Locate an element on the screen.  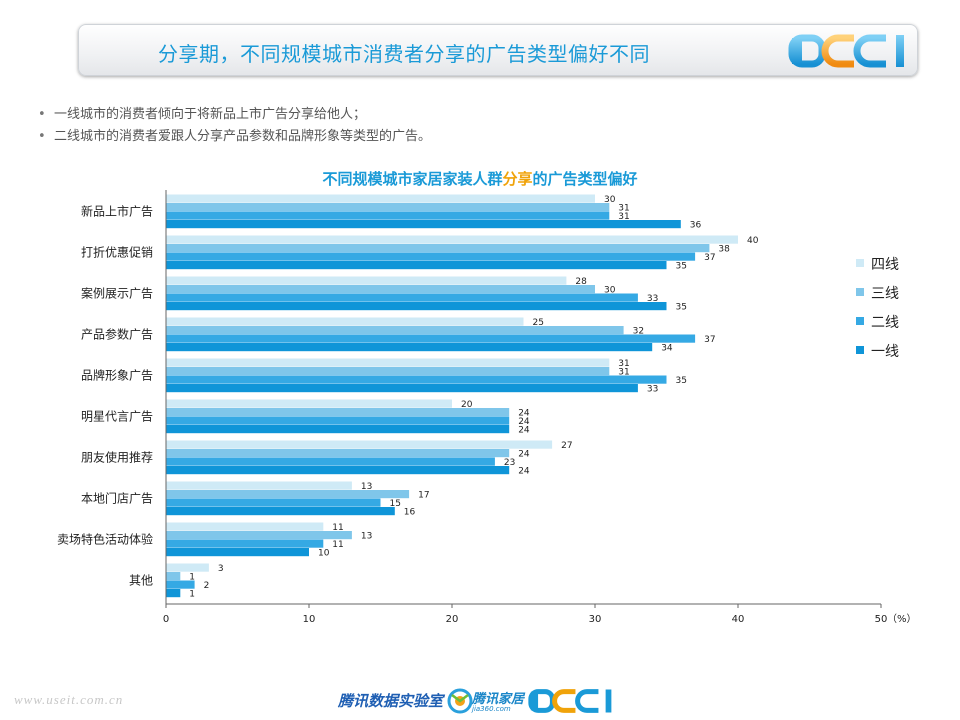
data-label: 32 is located at coordinates (638, 332).